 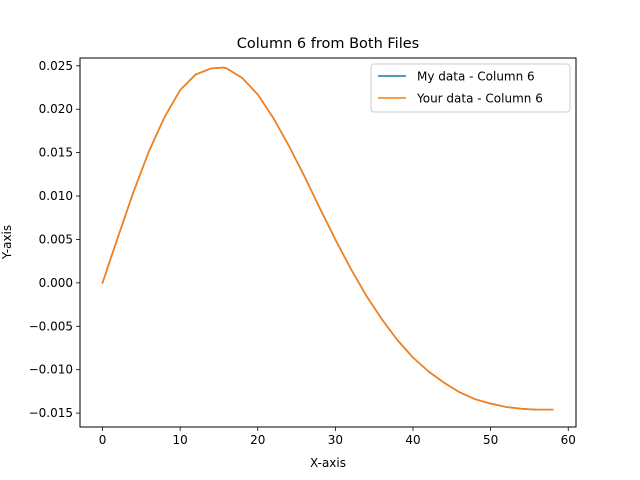 What do you see at coordinates (479, 99) in the screenshot?
I see `legend-label-your-data: Your data - Column 6` at bounding box center [479, 99].